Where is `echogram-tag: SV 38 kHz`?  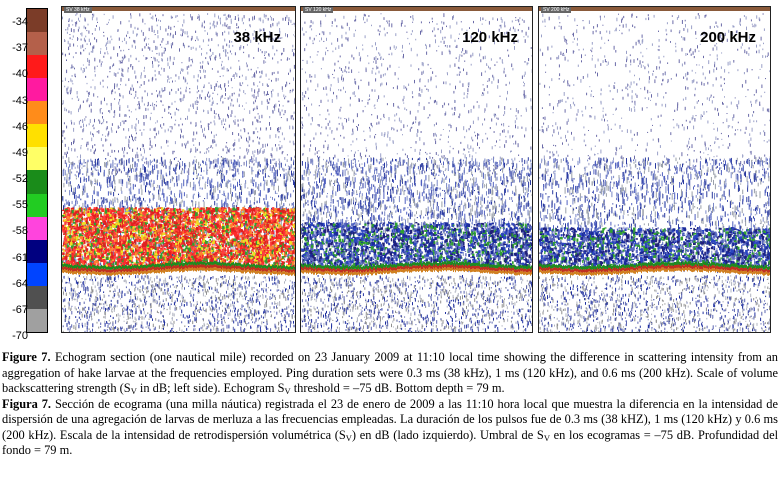
echogram-tag: SV 38 kHz is located at coordinates (78, 10).